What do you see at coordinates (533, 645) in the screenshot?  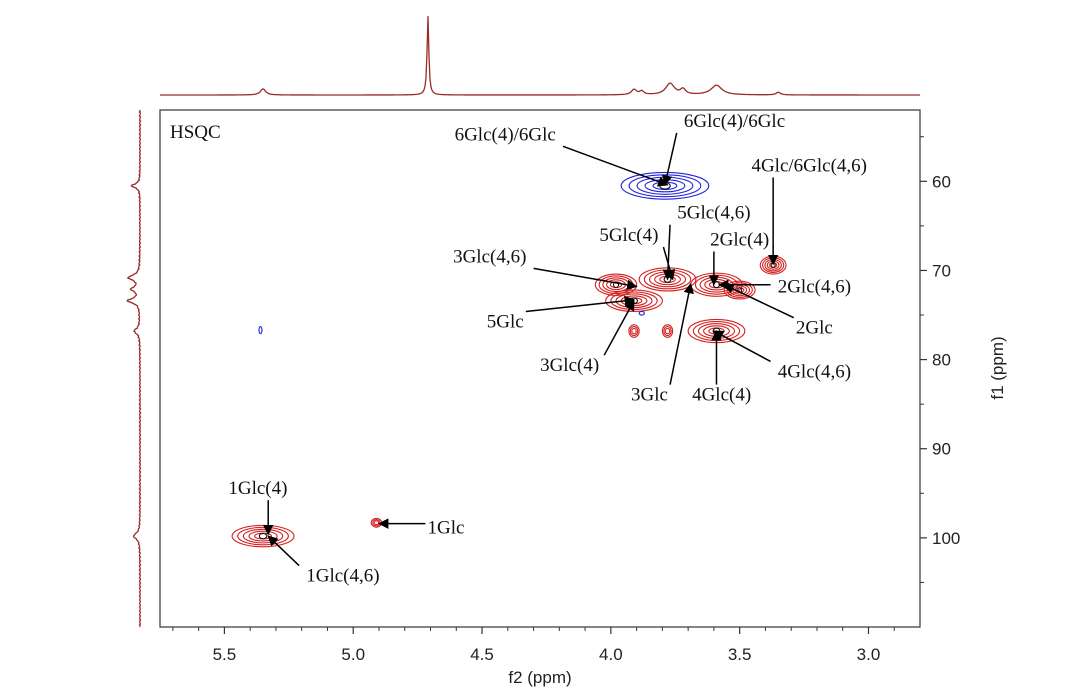 I see `x-axis: 5.5 5.0 4.5 4.0 3.5 3.0` at bounding box center [533, 645].